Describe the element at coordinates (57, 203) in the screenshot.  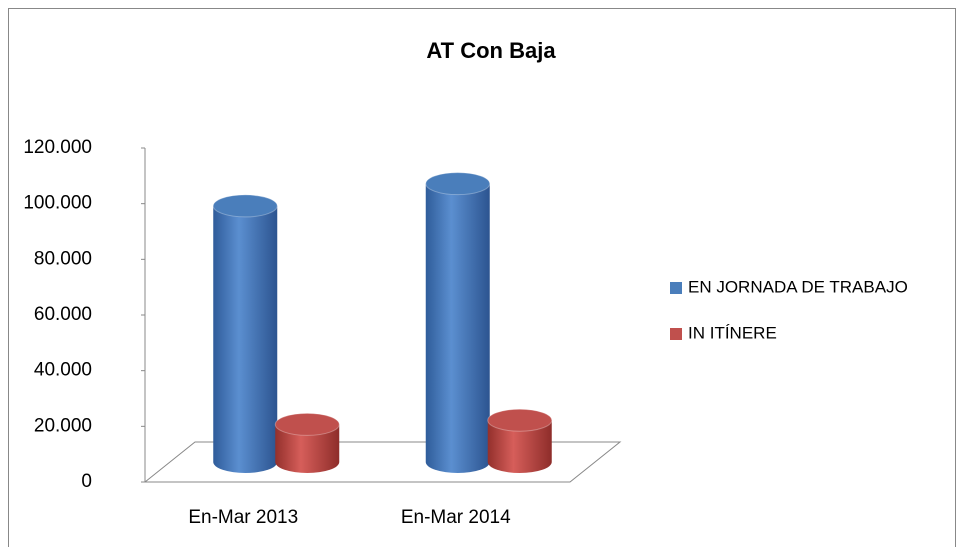
I see `y-tick-label: 100.000` at that location.